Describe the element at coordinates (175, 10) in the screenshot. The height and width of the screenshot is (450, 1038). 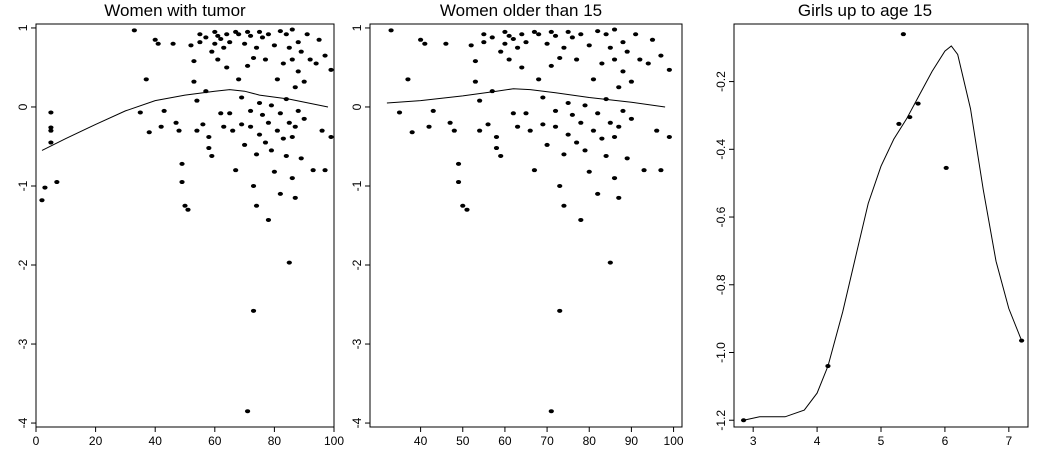
I see `panel-title: Women with tumor` at that location.